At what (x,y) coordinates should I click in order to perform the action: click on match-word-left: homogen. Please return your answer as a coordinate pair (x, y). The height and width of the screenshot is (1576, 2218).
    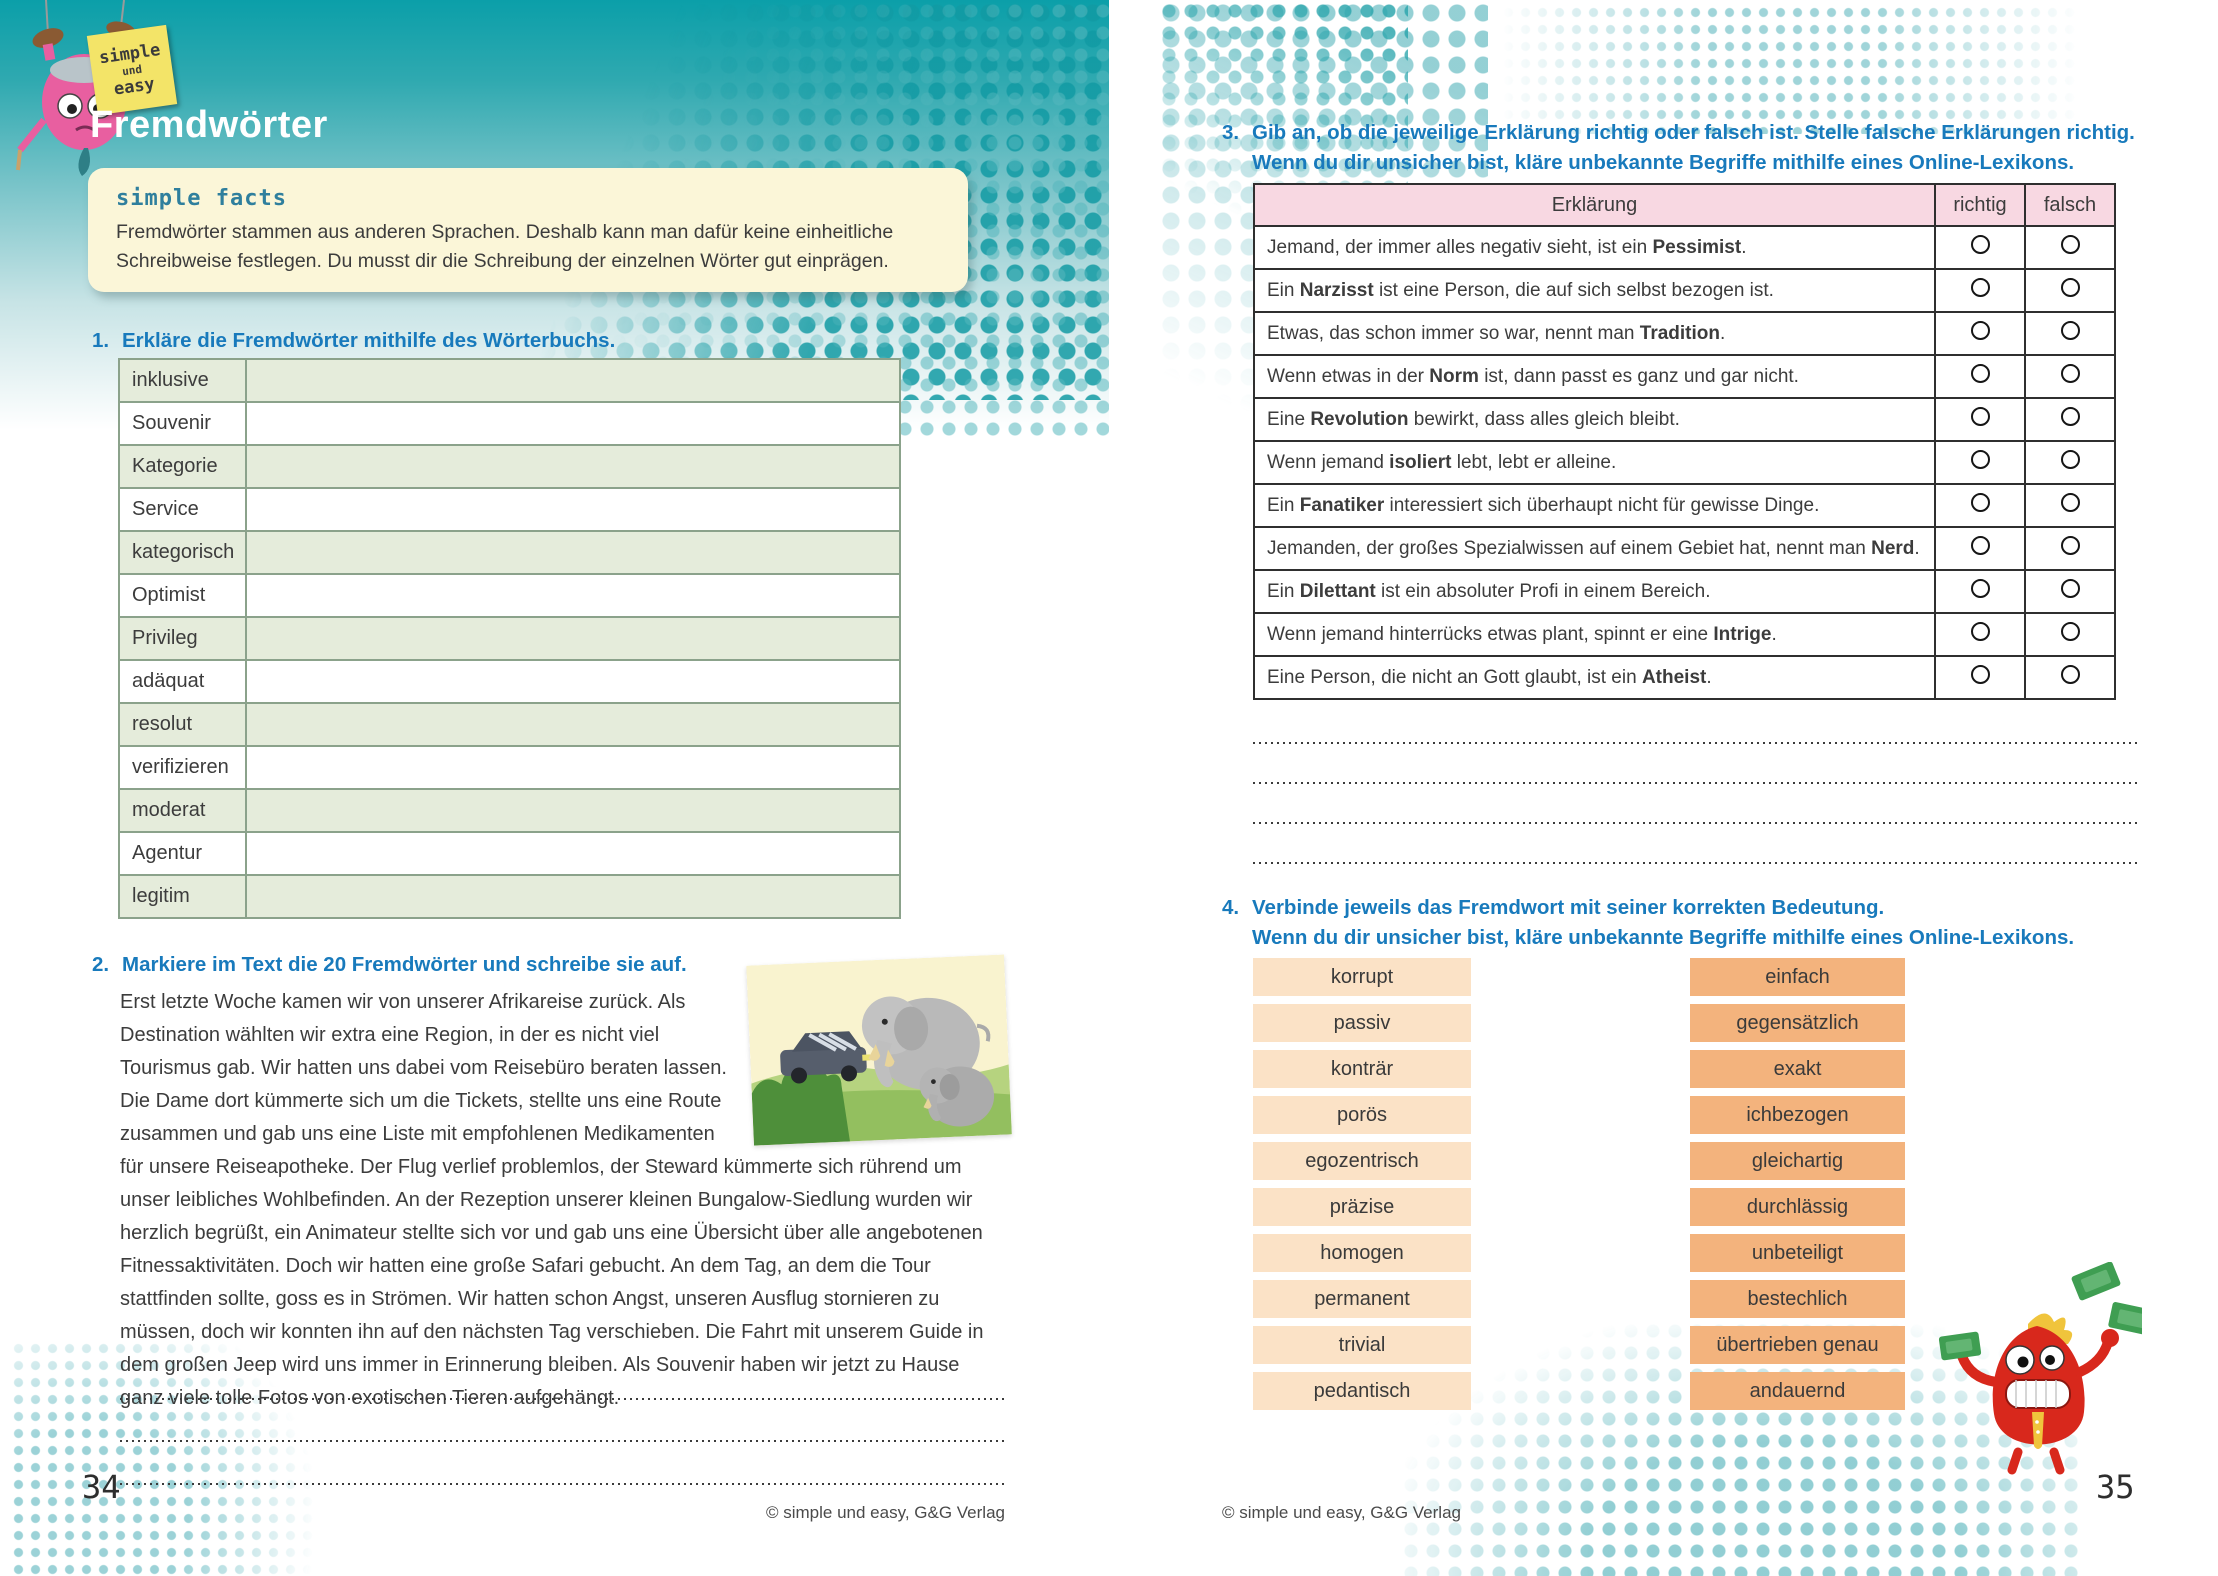
    Looking at the image, I should click on (1362, 1253).